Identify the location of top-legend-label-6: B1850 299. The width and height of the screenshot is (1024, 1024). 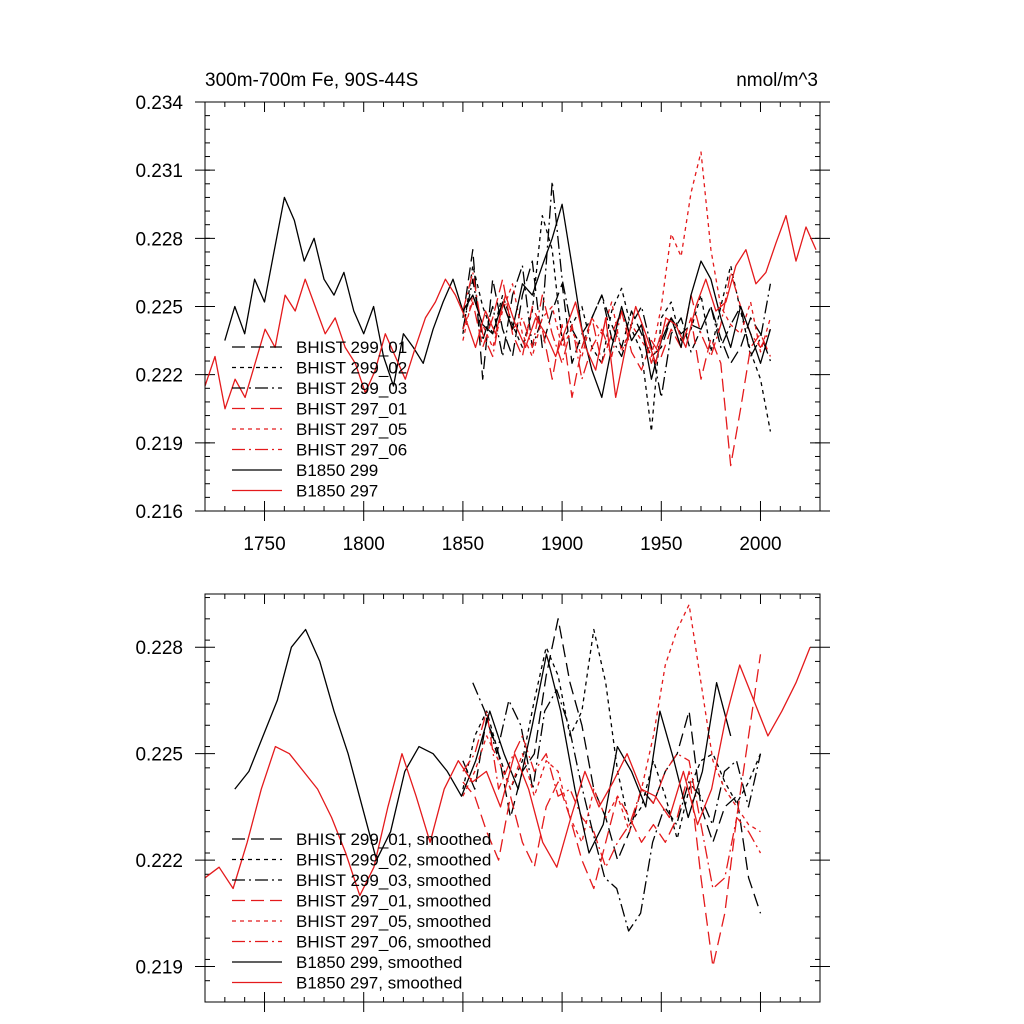
(337, 470).